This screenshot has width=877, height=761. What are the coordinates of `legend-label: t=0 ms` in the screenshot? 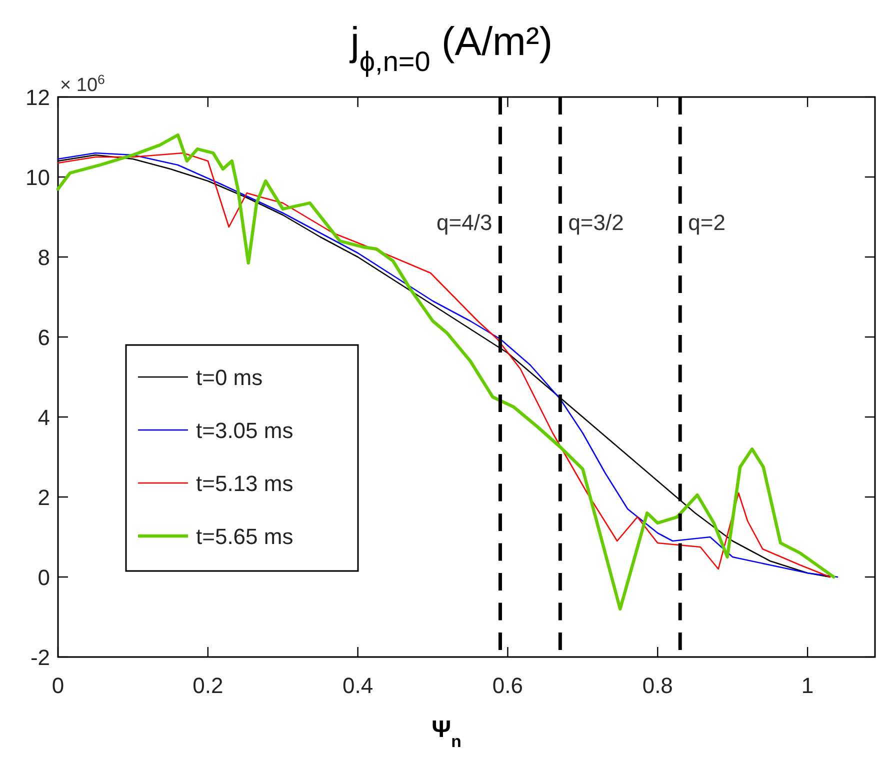 It's located at (229, 377).